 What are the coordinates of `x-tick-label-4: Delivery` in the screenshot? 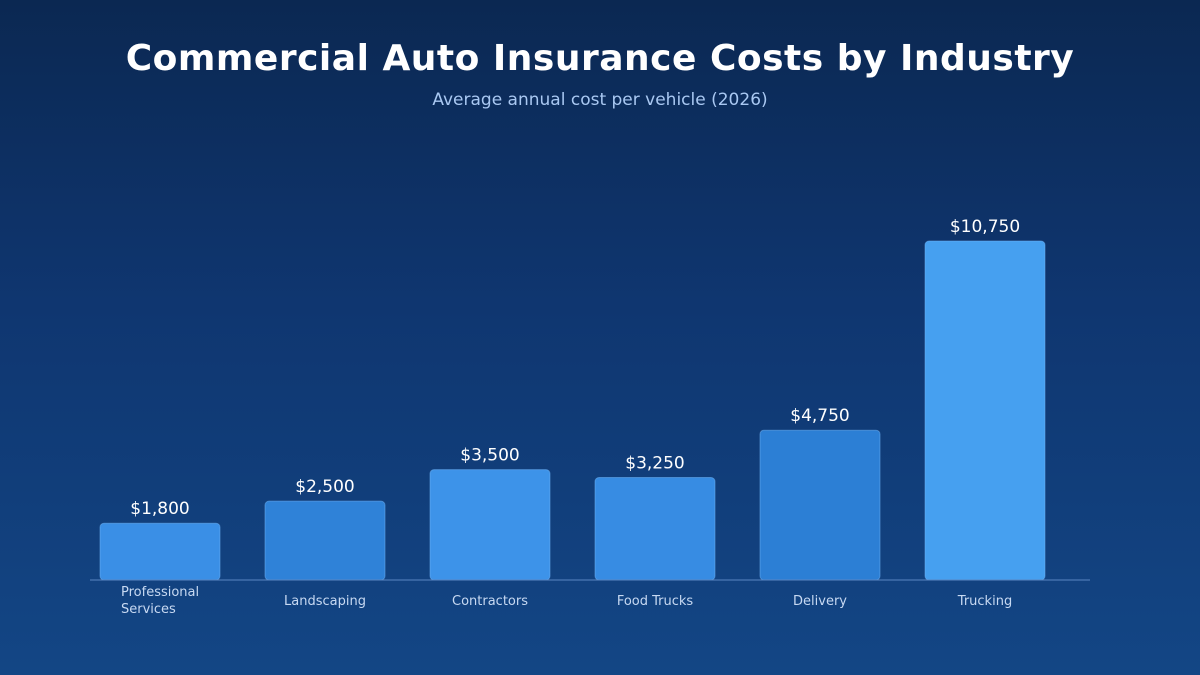 It's located at (820, 601).